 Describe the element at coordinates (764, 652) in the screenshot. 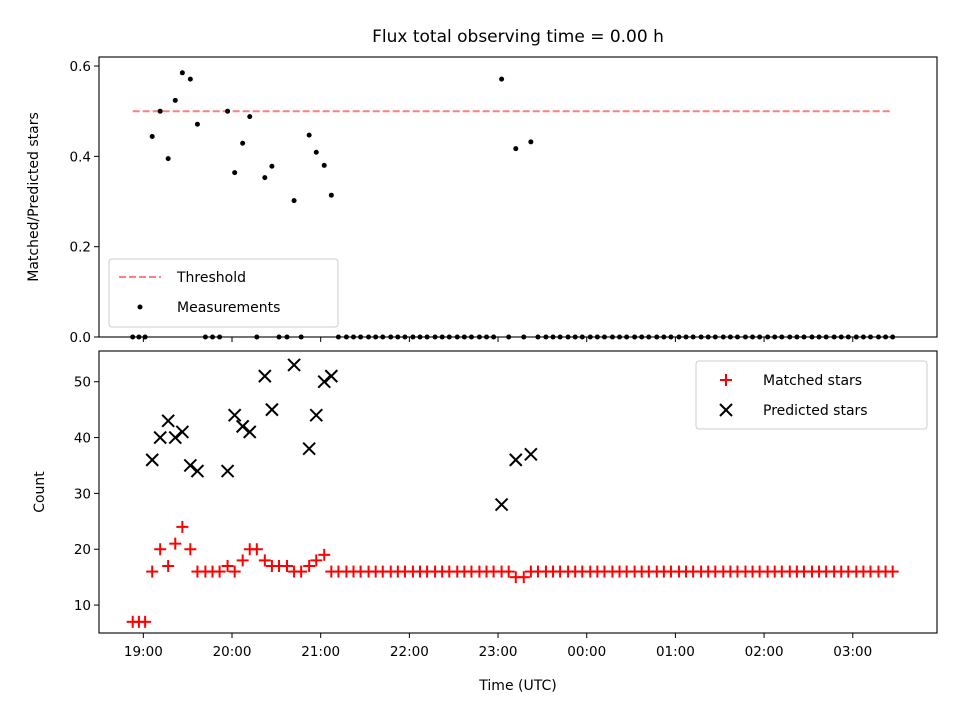

I see `x-tick-label: 02:00` at that location.